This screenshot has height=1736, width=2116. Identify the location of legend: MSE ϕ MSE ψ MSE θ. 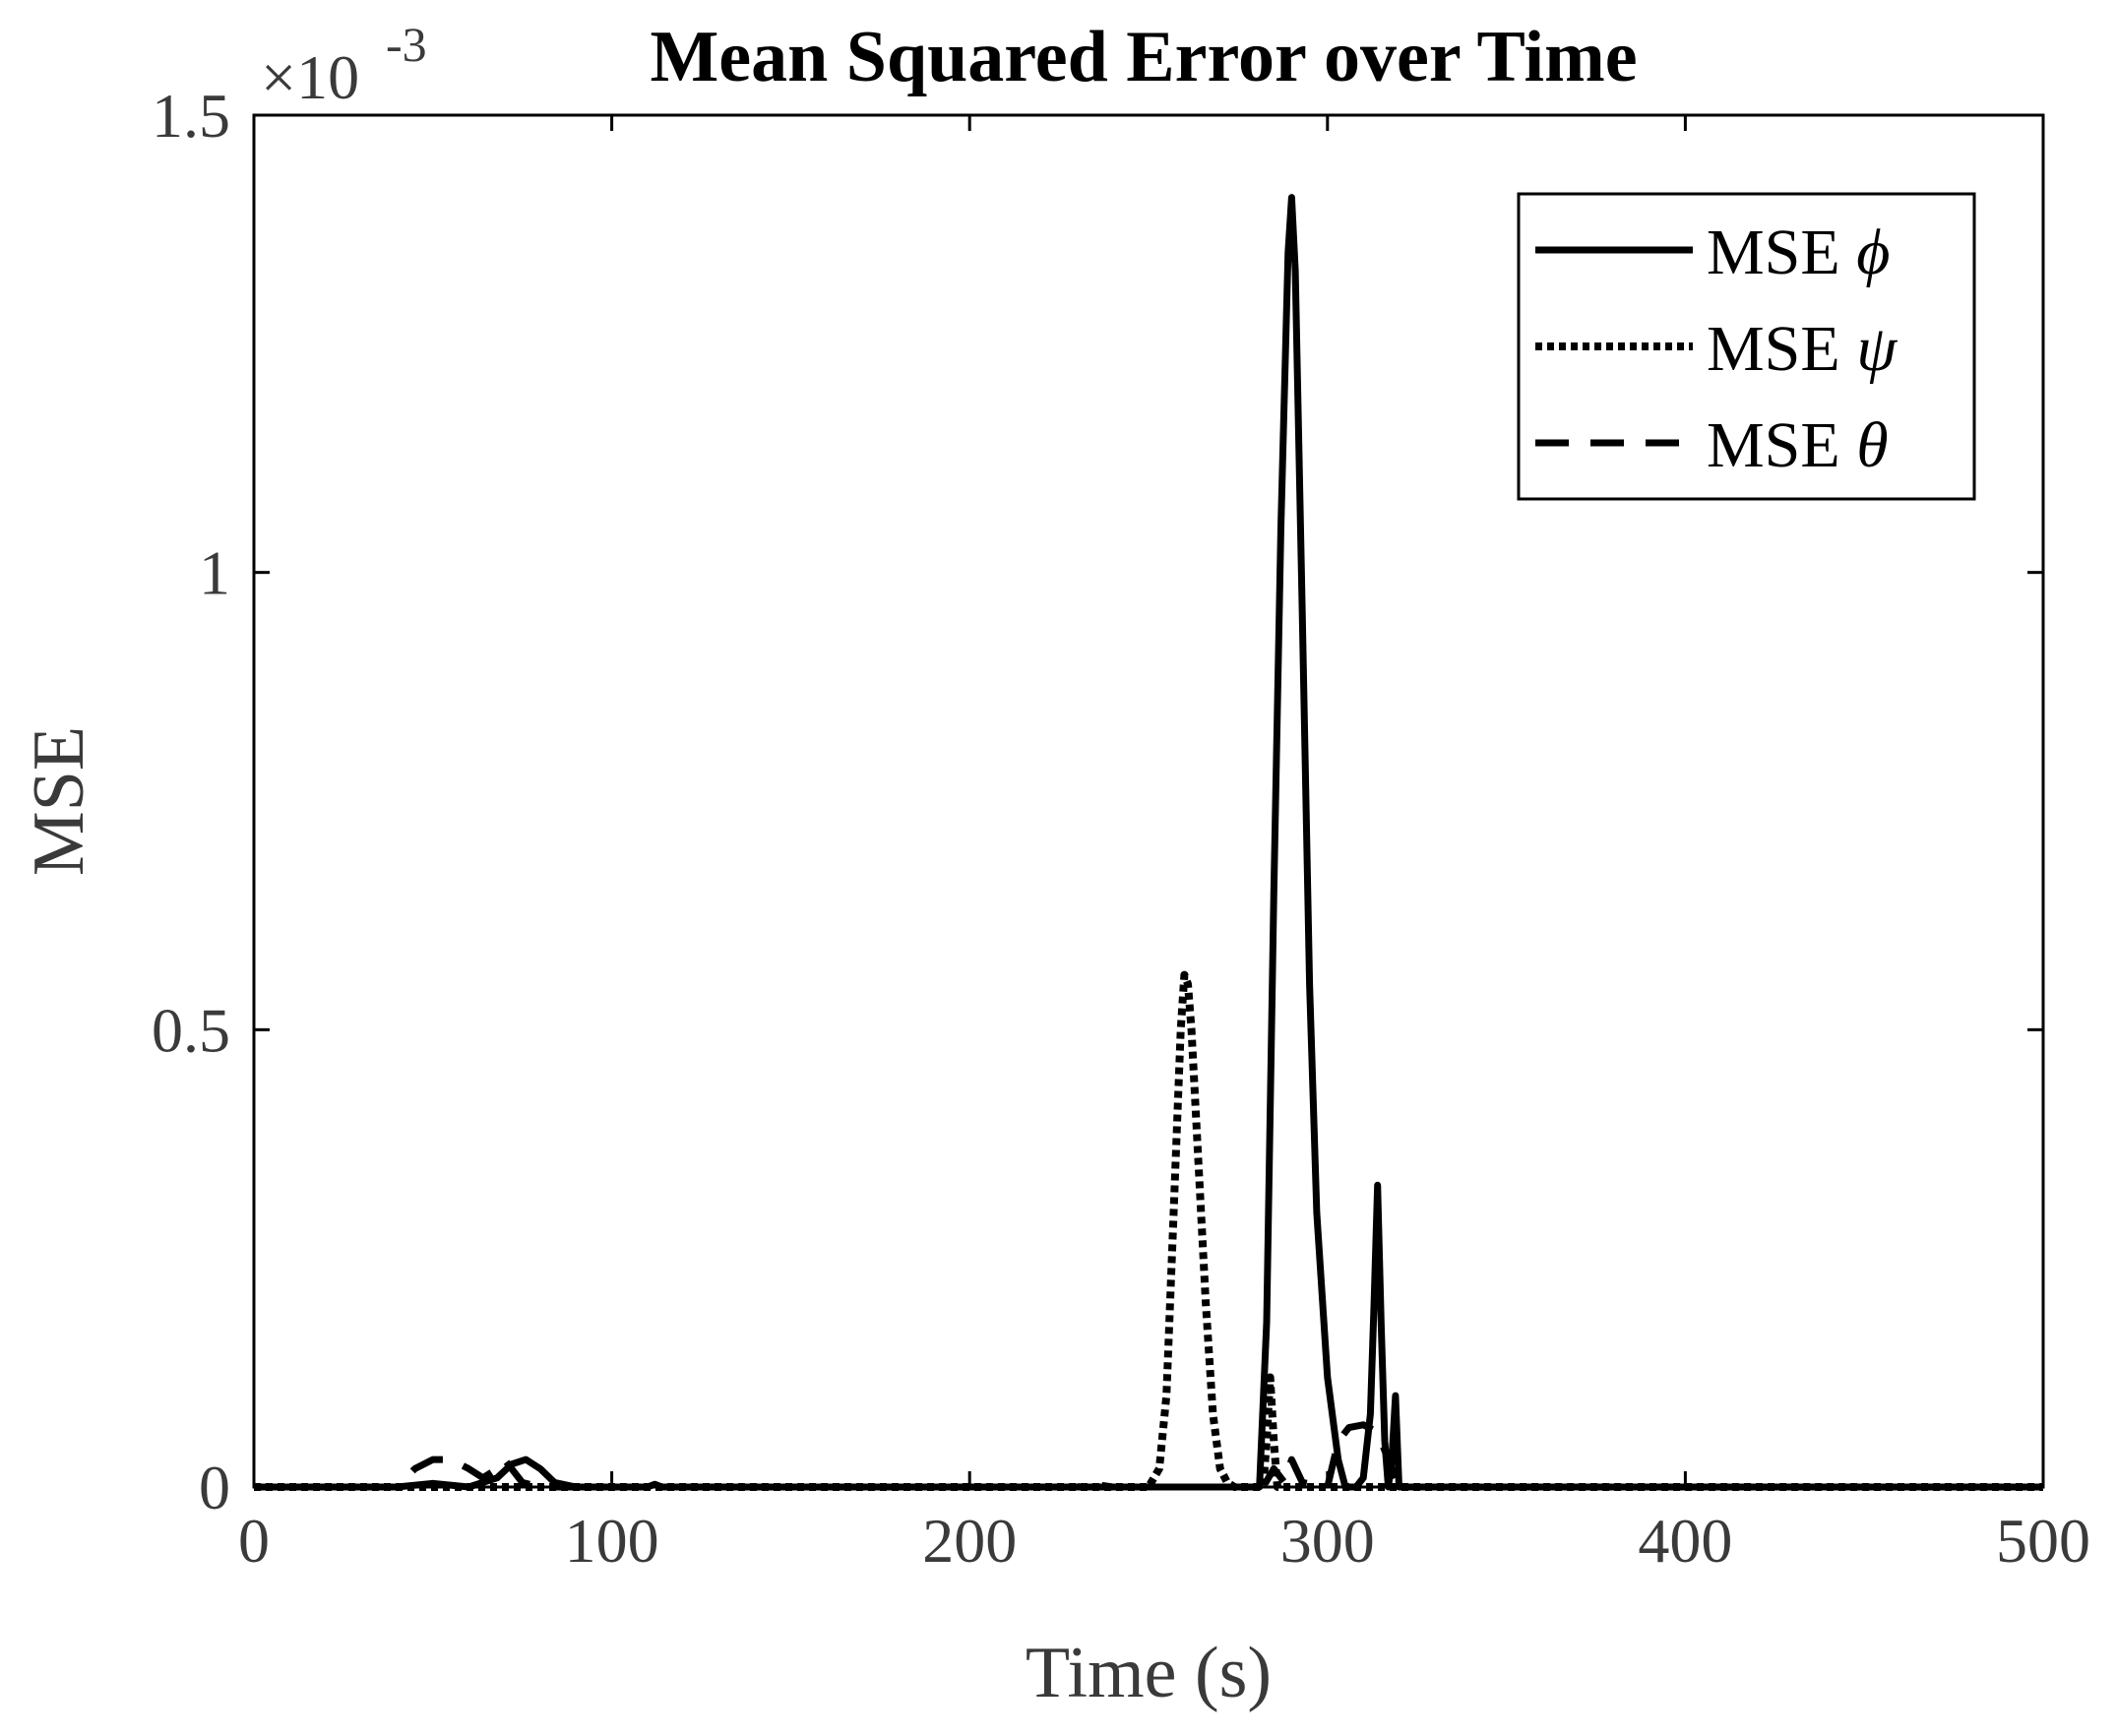
(1746, 346).